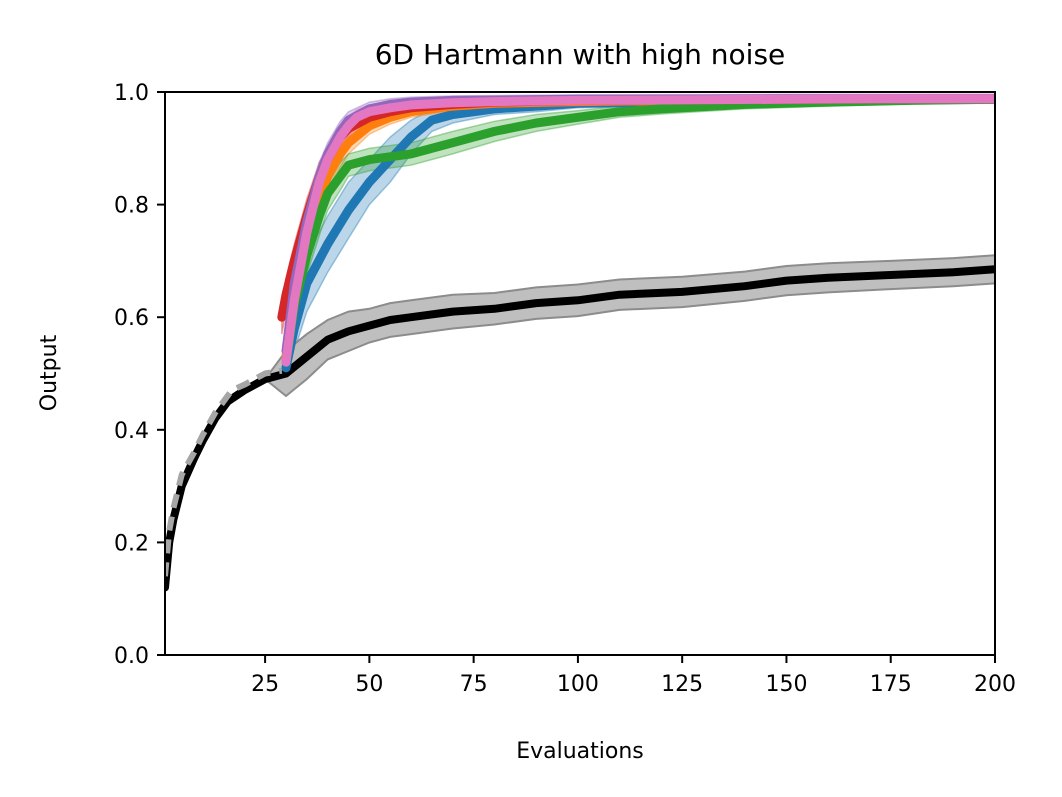  Describe the element at coordinates (633, 676) in the screenshot. I see `x-axis: 25 50 75 100 125 150 175 200` at that location.